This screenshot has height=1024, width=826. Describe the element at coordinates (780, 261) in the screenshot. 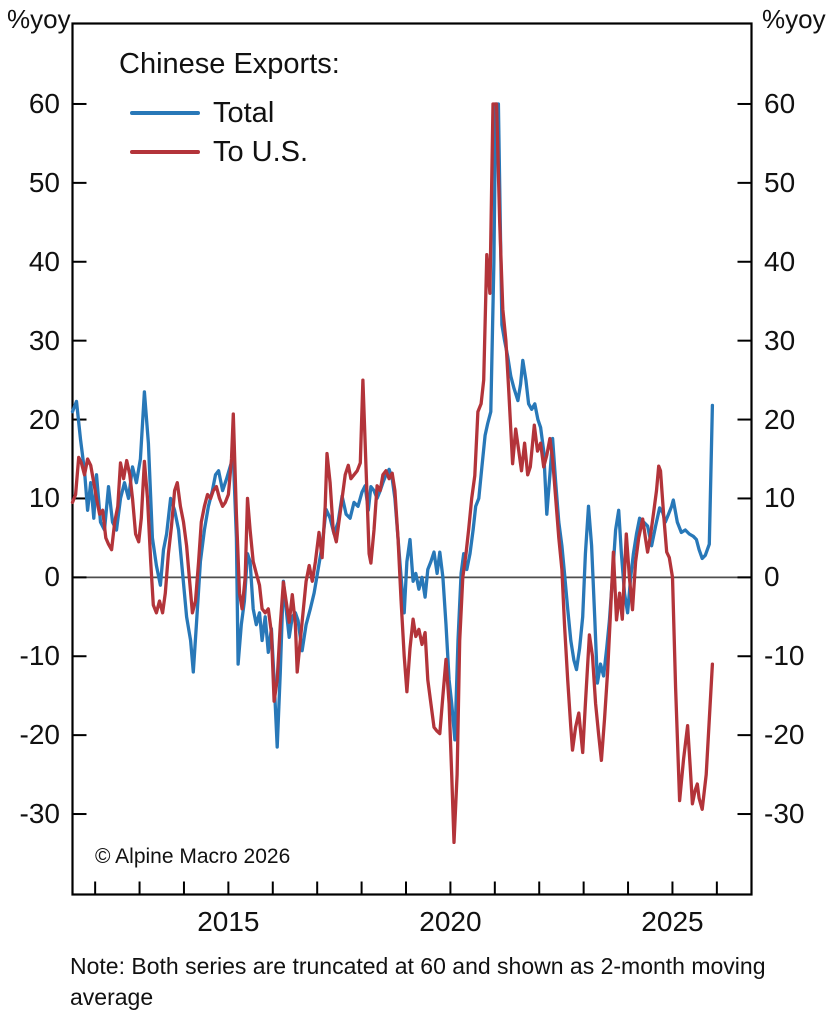

I see `y-tick-label-right-40: 40` at that location.